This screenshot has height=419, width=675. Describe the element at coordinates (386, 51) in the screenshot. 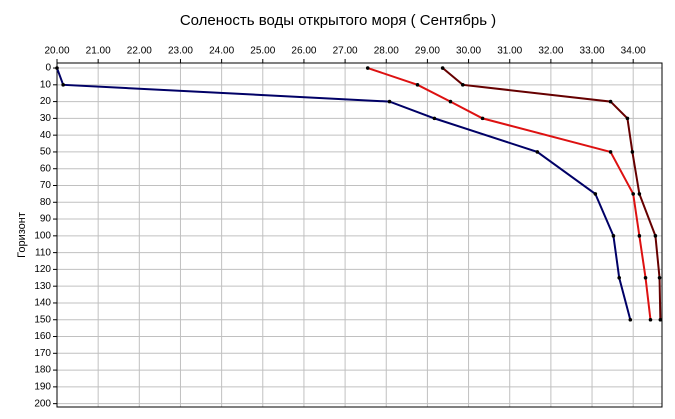

I see `x-tick-label: 28.00` at that location.